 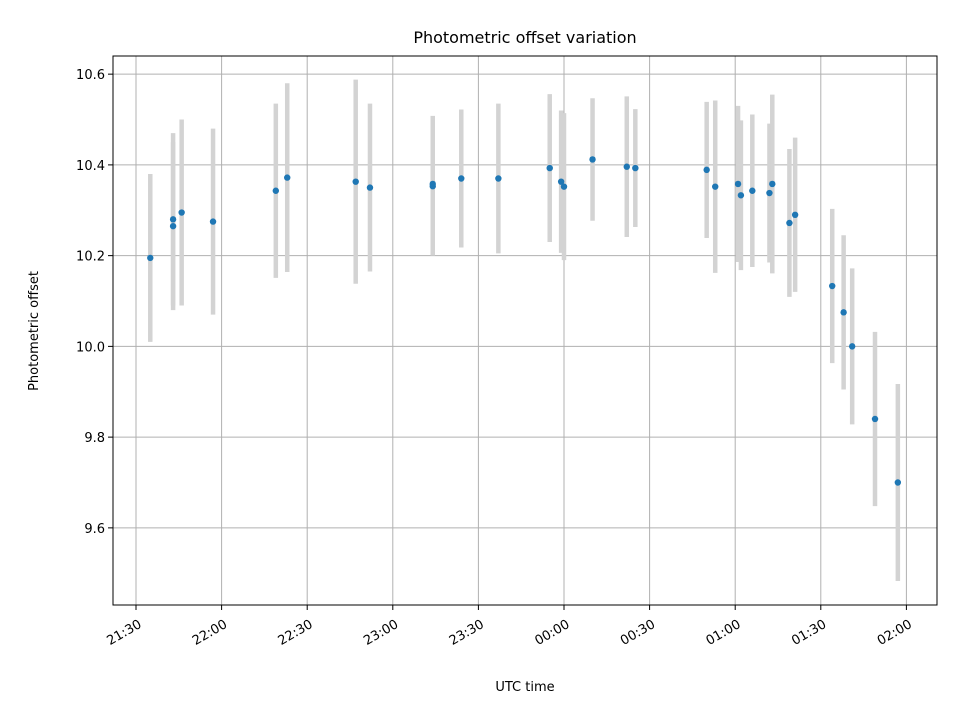 I want to click on x-tick: 22:00, so click(x=210, y=627).